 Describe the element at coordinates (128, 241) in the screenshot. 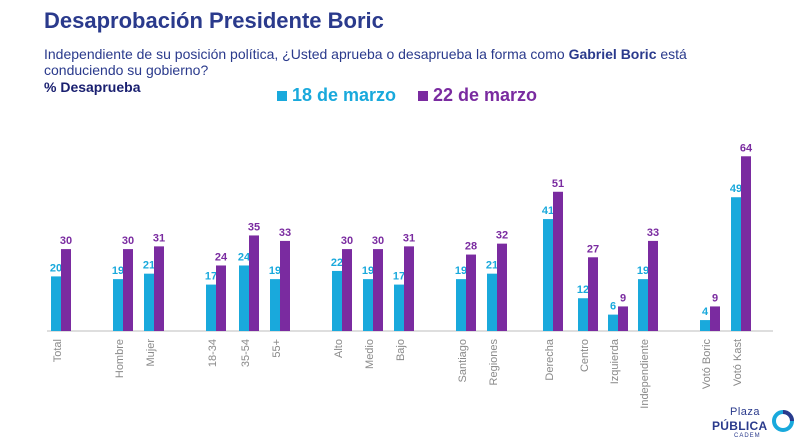

I see `data-label-2-1: 30` at that location.